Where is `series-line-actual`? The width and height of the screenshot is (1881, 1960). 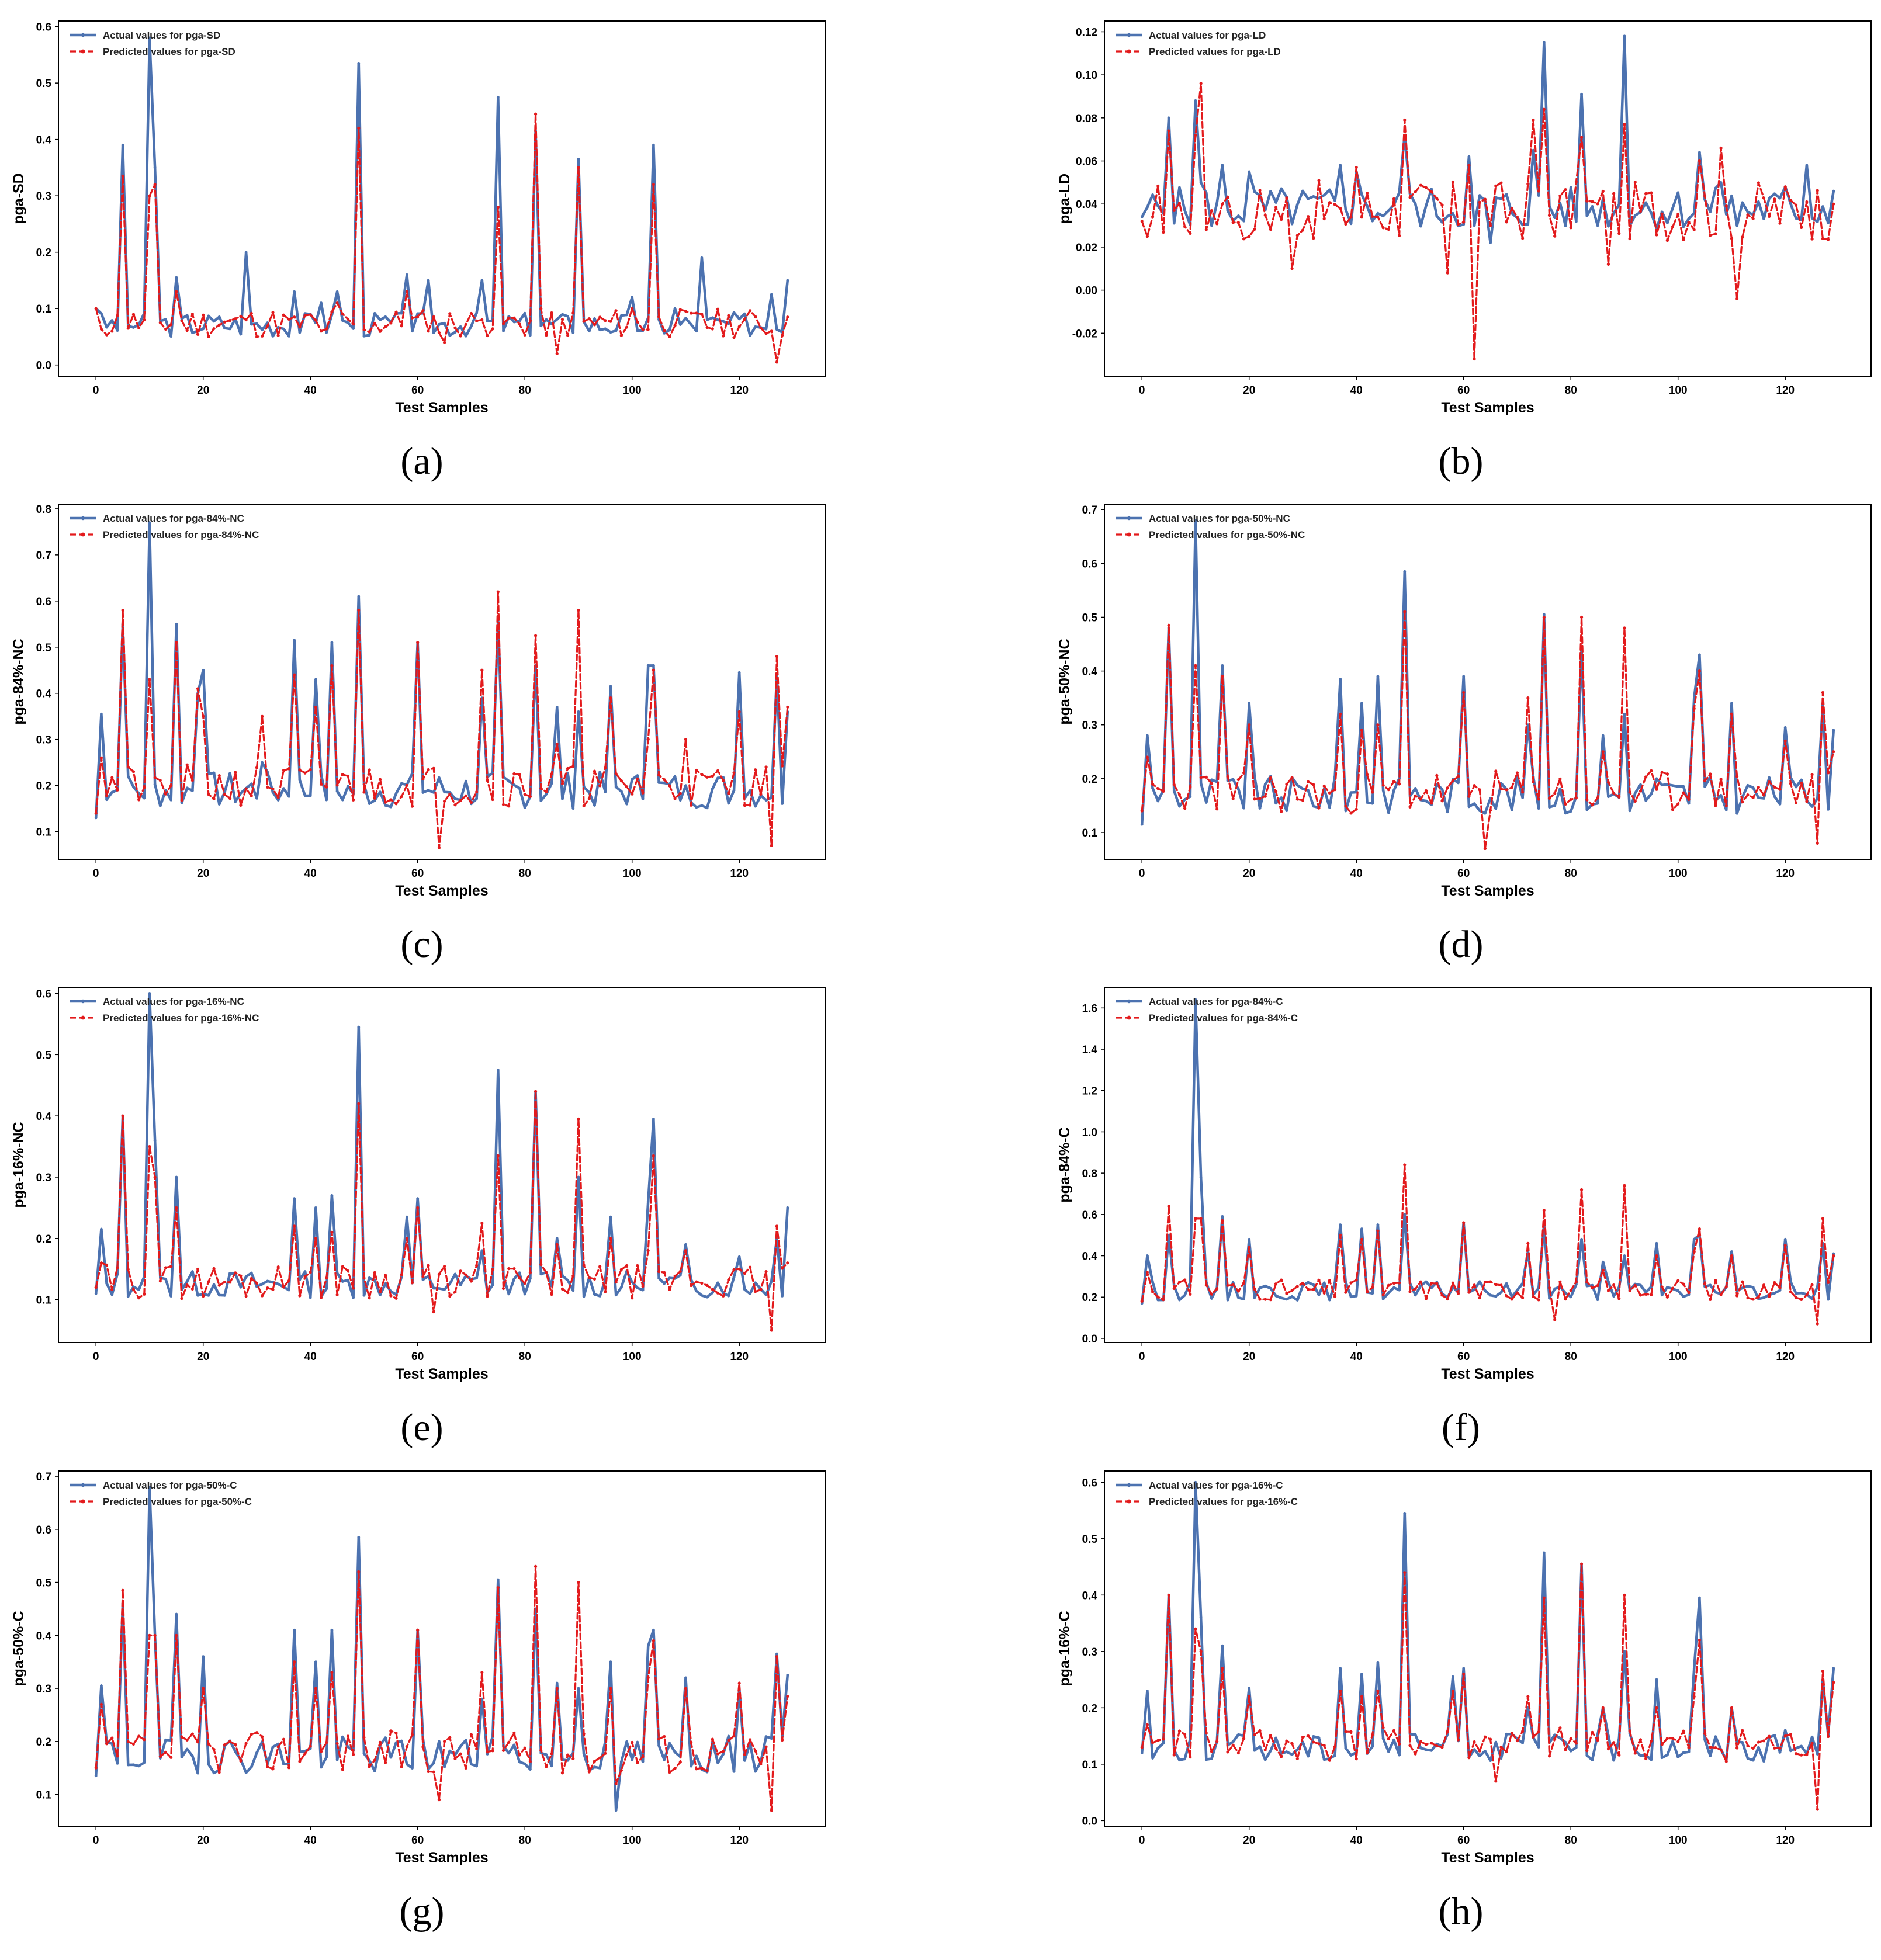
series-line-actual is located at coordinates (1488, 1151).